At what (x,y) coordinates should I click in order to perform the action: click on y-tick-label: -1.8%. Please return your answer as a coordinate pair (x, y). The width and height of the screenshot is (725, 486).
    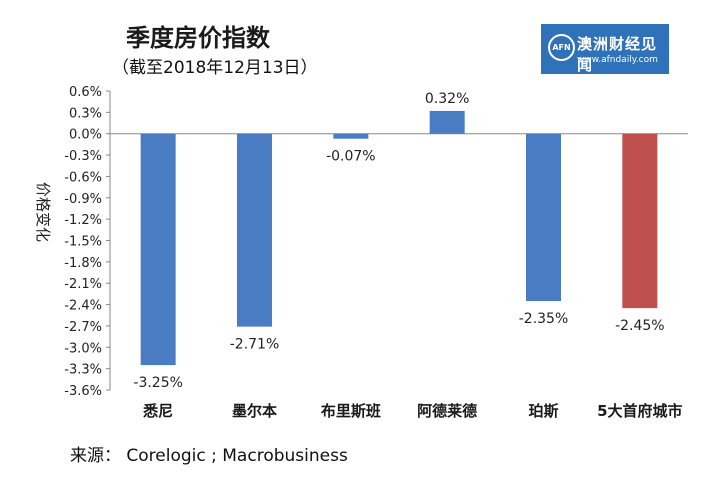
    Looking at the image, I should click on (83, 263).